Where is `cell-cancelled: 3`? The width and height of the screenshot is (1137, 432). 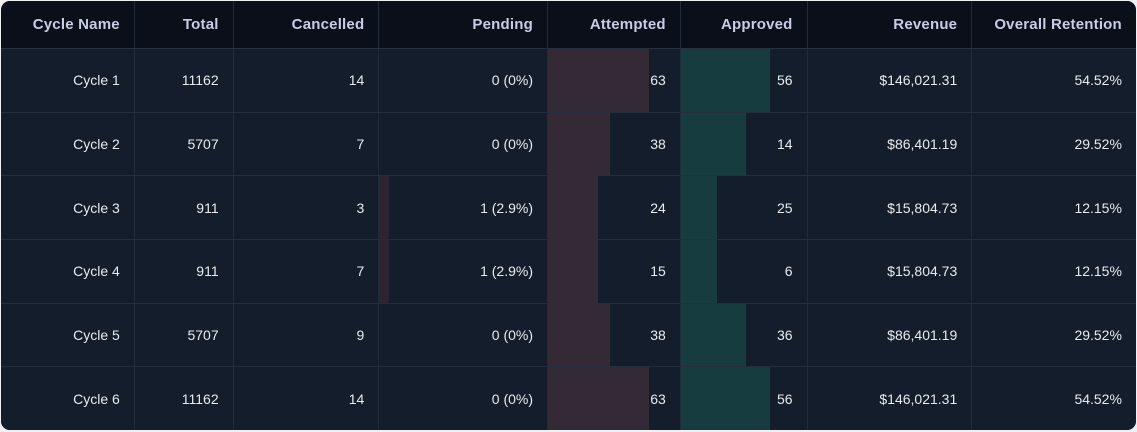
cell-cancelled: 3 is located at coordinates (305, 208).